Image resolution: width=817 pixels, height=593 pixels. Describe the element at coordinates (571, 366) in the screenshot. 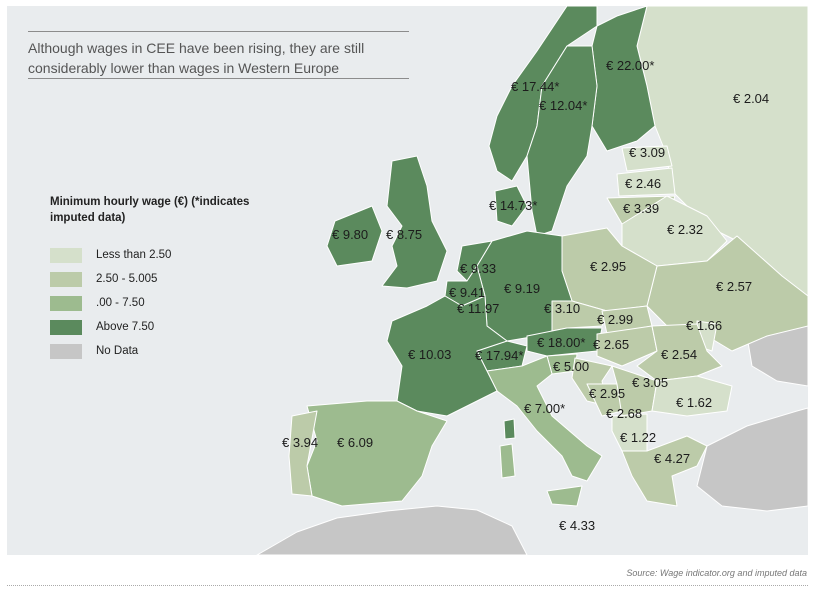

I see `label-slovenia: € 5.00` at that location.